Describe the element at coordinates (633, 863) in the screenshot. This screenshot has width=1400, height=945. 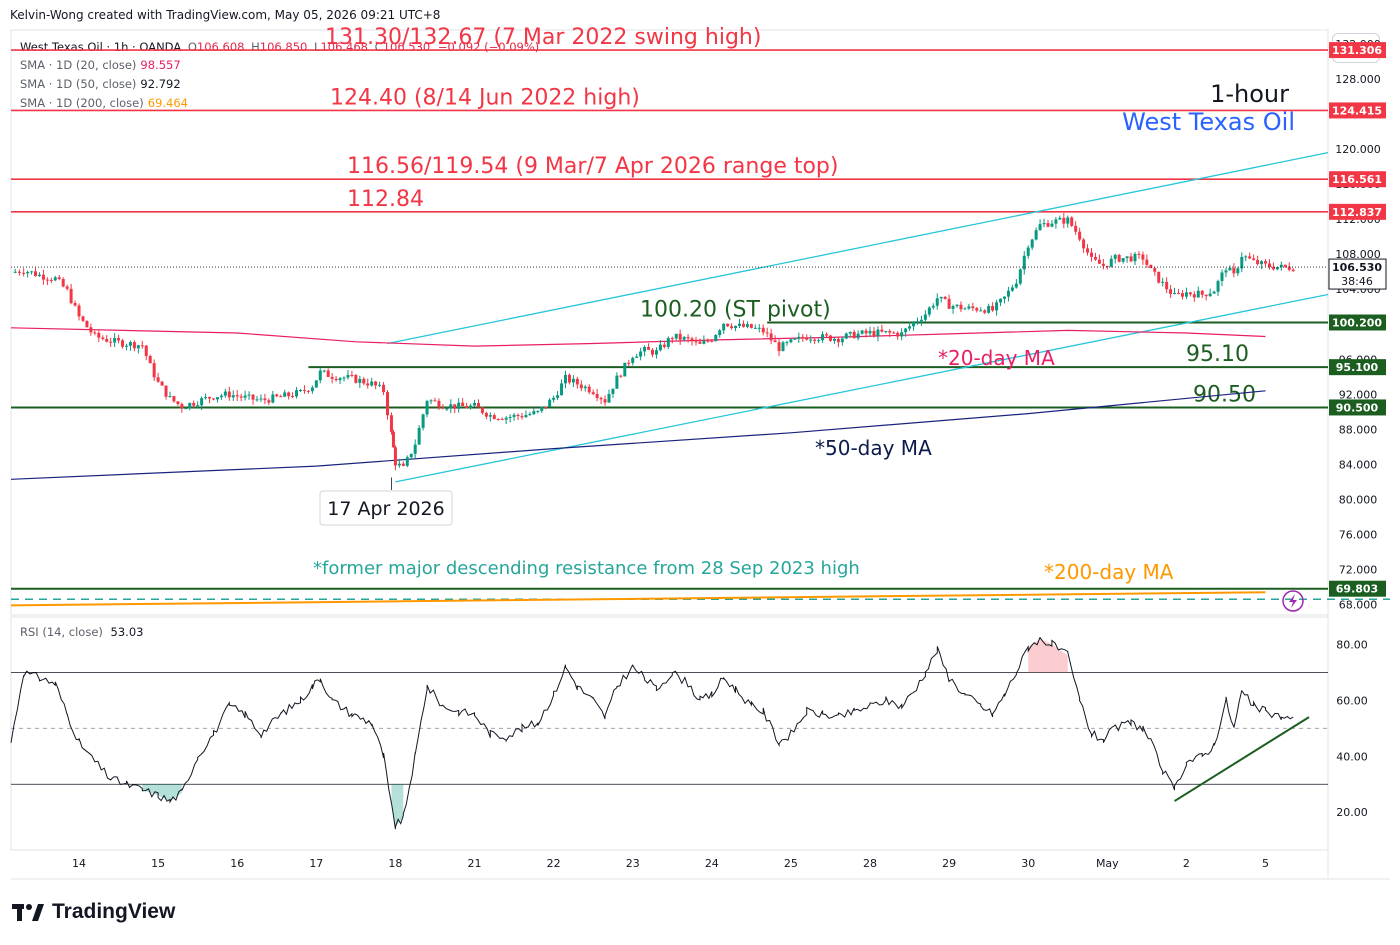
I see `time-tick-label-7: 23` at that location.